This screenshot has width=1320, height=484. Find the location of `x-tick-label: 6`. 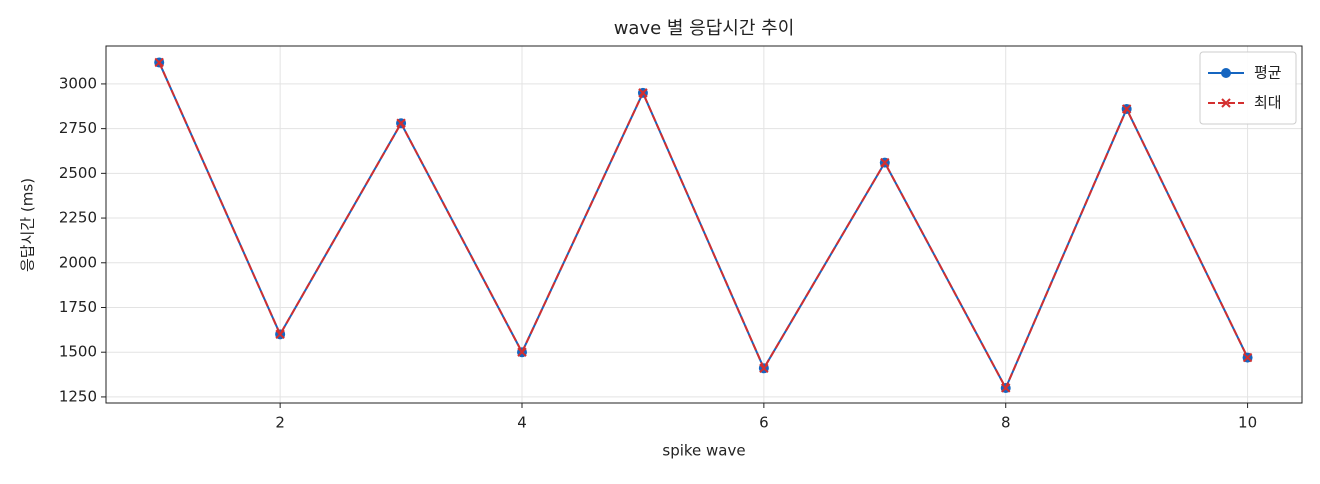

x-tick-label: 6 is located at coordinates (764, 423).